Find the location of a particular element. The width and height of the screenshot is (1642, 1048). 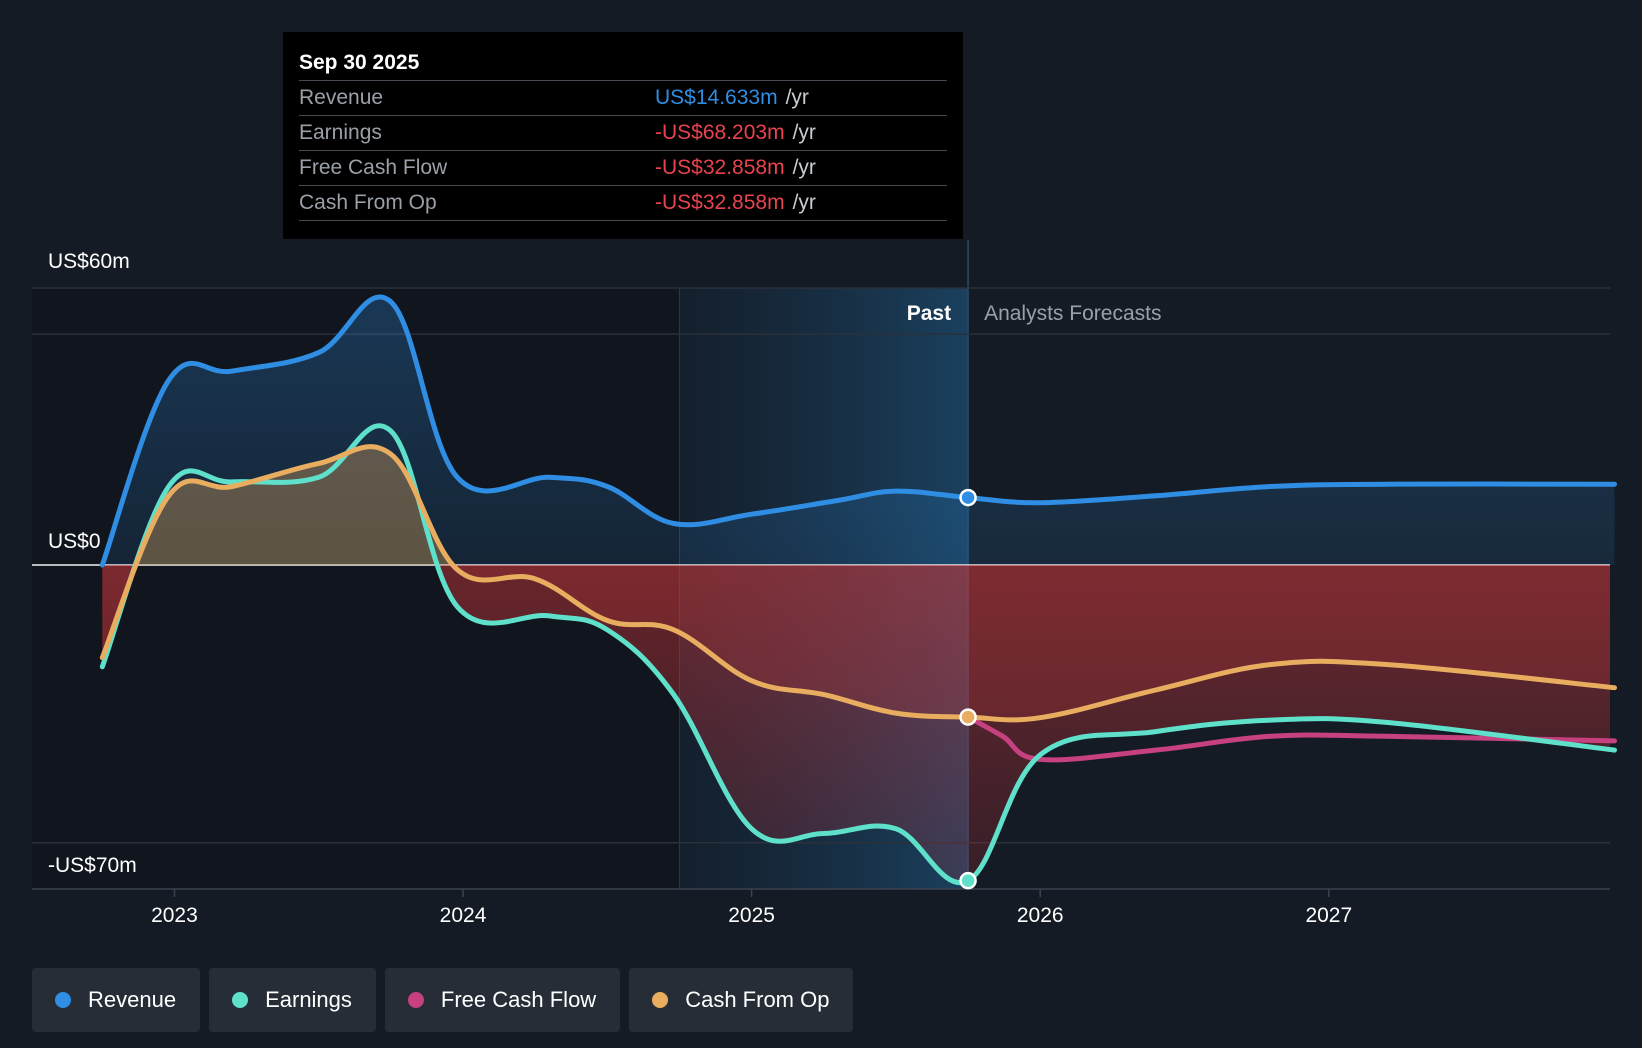

earnings-point-marker is located at coordinates (968, 880).